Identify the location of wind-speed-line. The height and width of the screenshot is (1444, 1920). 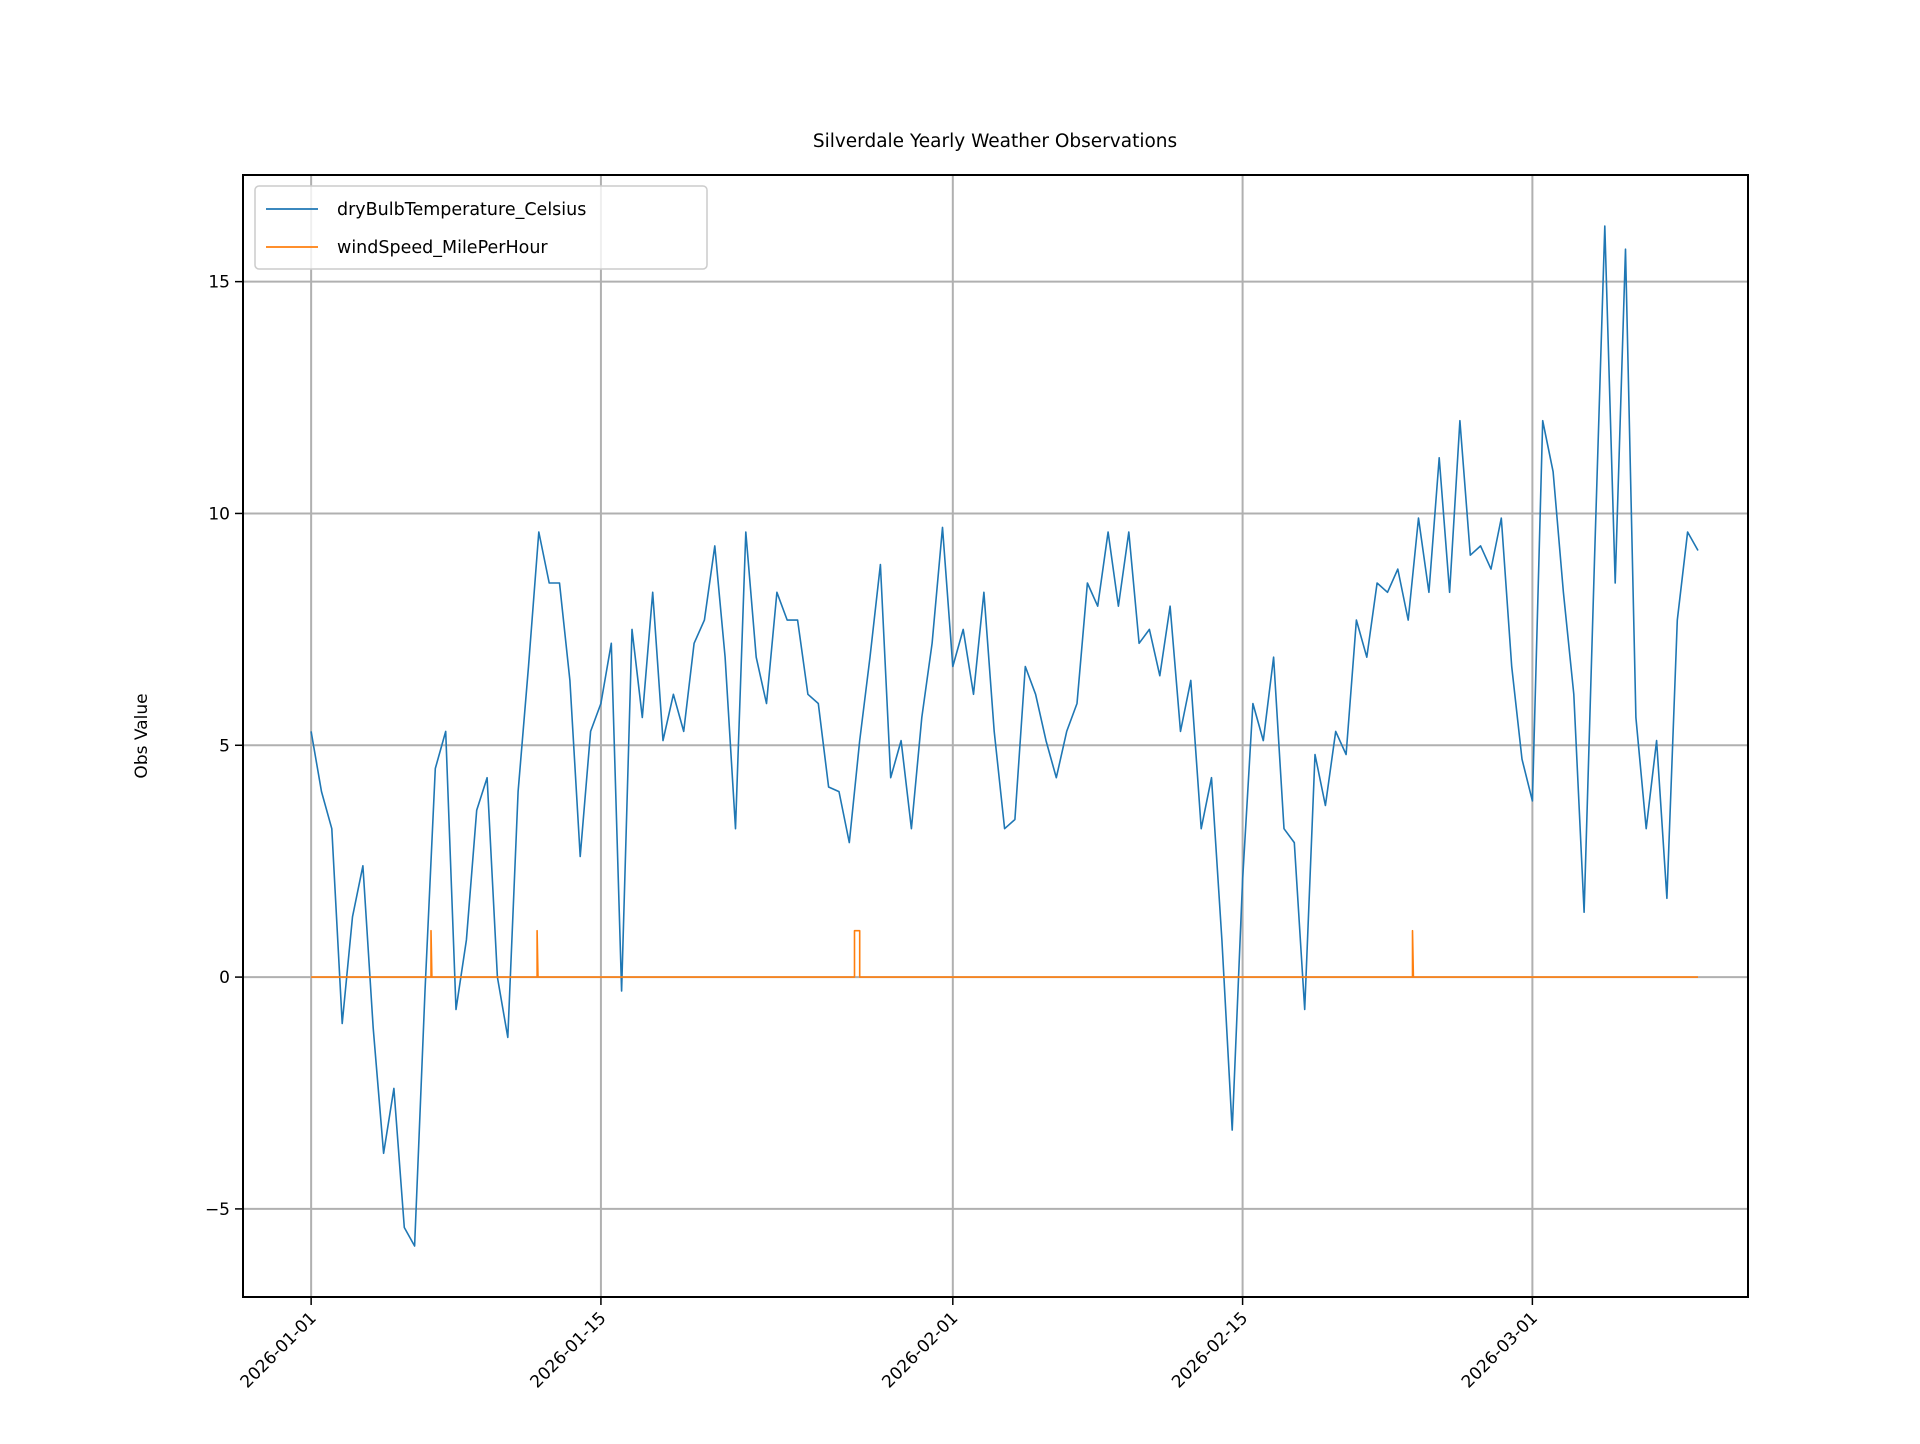
(1004, 953).